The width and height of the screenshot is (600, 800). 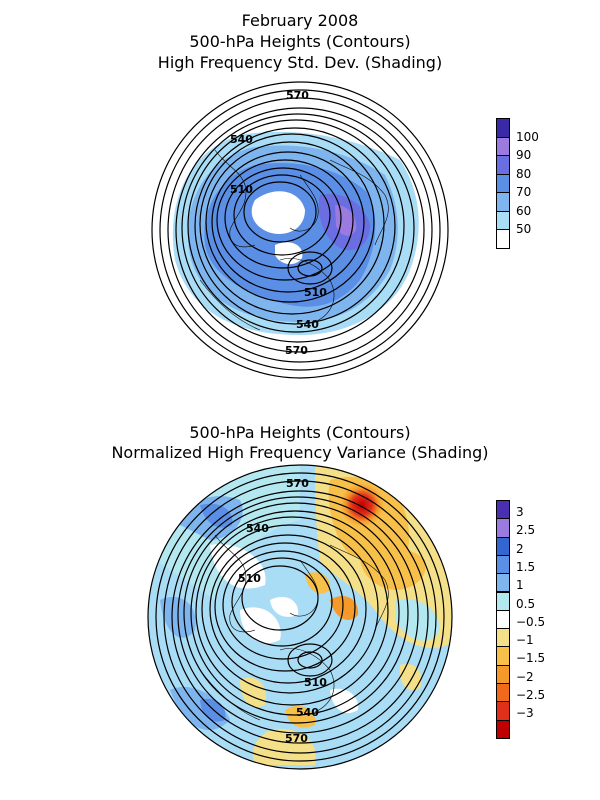 I want to click on bottom-colorbar-label: 0.5, so click(x=526, y=603).